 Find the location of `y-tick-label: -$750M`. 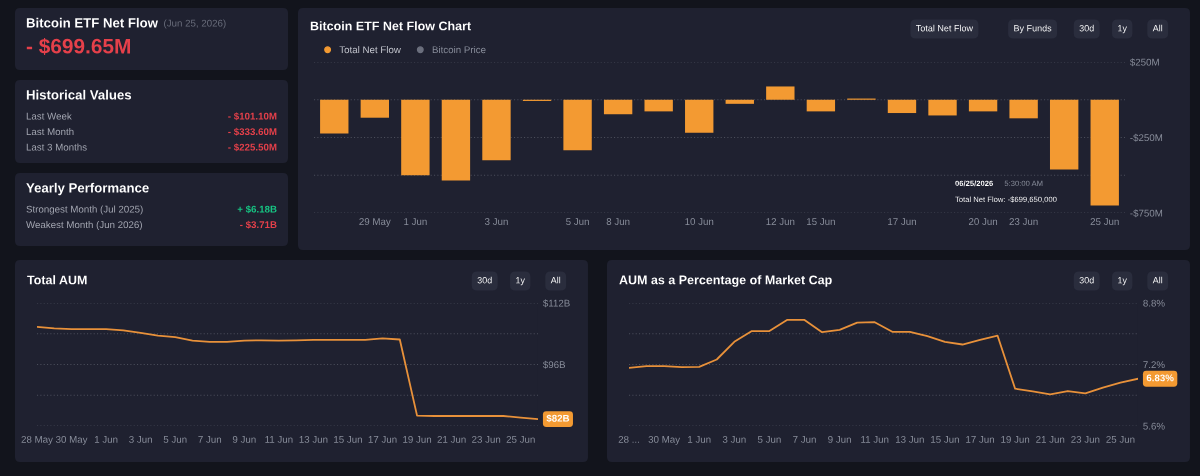

y-tick-label: -$750M is located at coordinates (1146, 213).